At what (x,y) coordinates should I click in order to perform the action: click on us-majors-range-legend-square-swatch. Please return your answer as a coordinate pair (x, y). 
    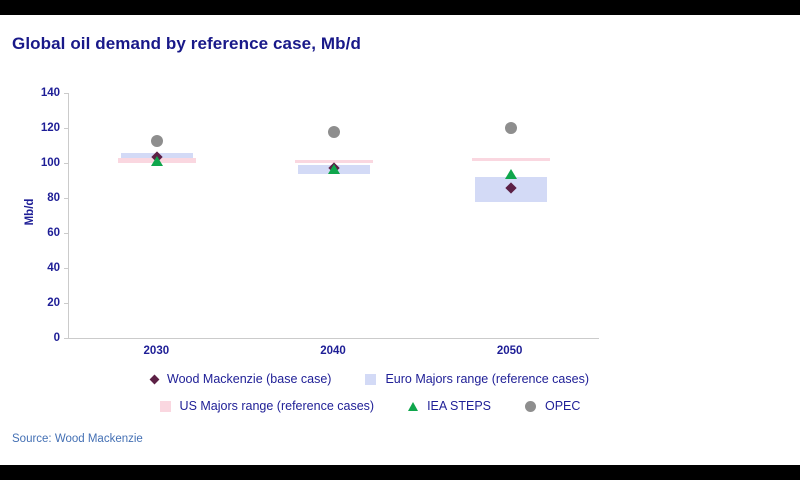
    Looking at the image, I should click on (165, 406).